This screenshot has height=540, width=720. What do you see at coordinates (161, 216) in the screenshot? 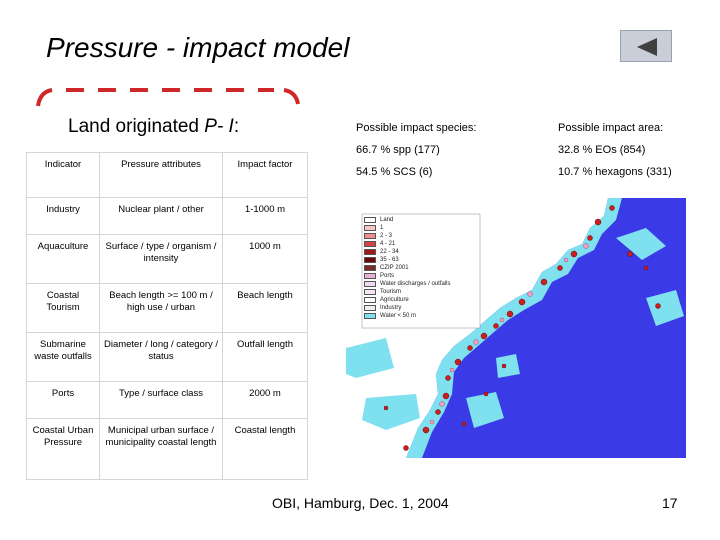
I see `table-cell: Nuclear plant / other` at bounding box center [161, 216].